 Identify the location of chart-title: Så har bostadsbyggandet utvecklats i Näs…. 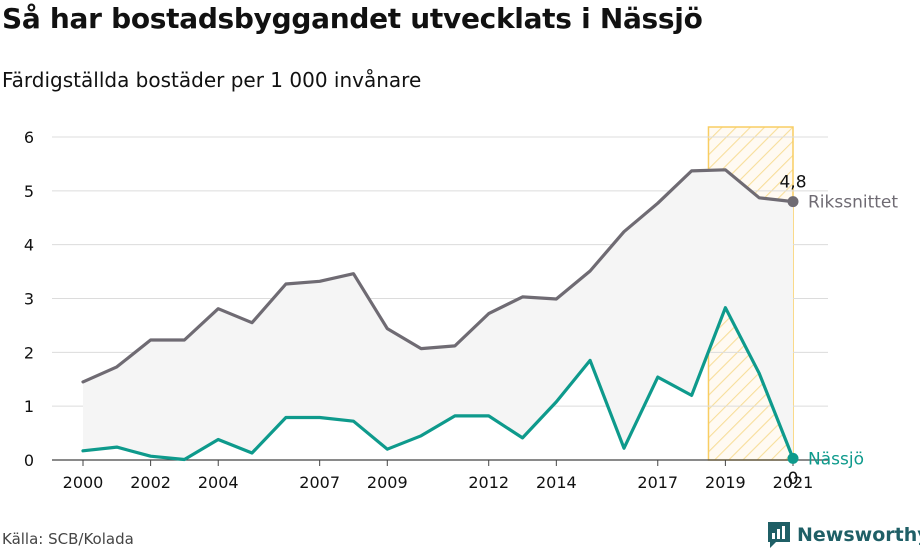
(352, 18).